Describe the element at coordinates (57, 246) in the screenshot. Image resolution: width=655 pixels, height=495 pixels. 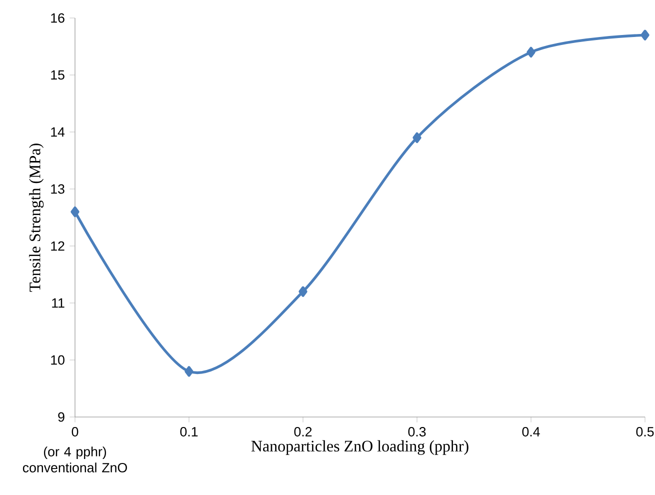
I see `y-tick-label: 12` at that location.